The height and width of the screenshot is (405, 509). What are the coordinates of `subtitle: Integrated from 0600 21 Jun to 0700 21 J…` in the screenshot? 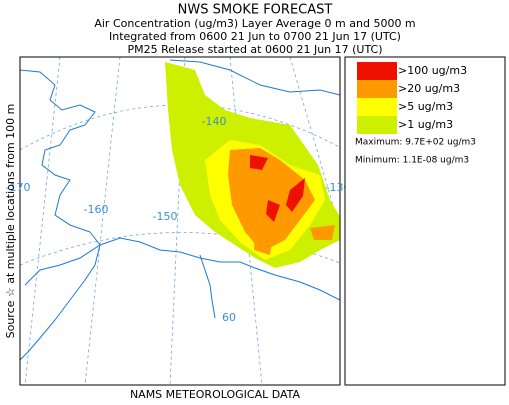 It's located at (255, 36).